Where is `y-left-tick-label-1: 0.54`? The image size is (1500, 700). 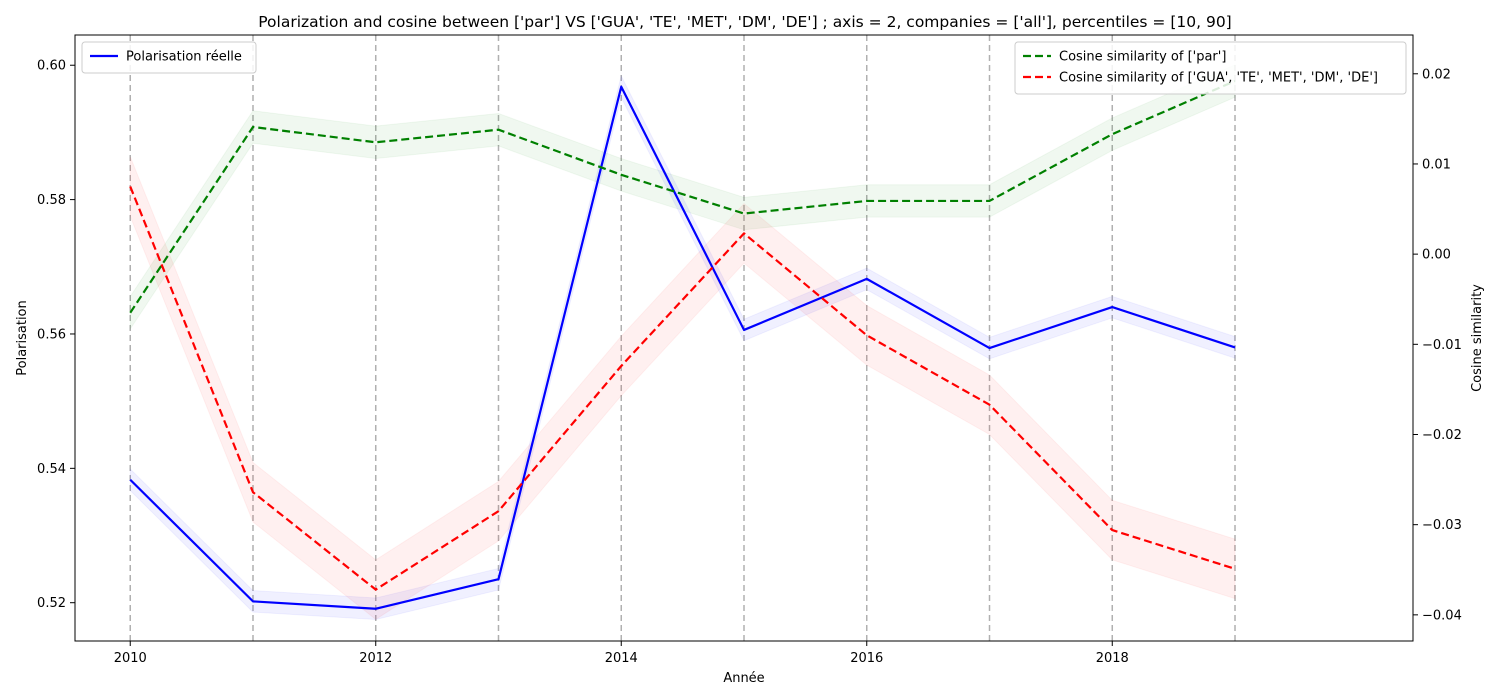
y-left-tick-label-1: 0.54 is located at coordinates (51, 469).